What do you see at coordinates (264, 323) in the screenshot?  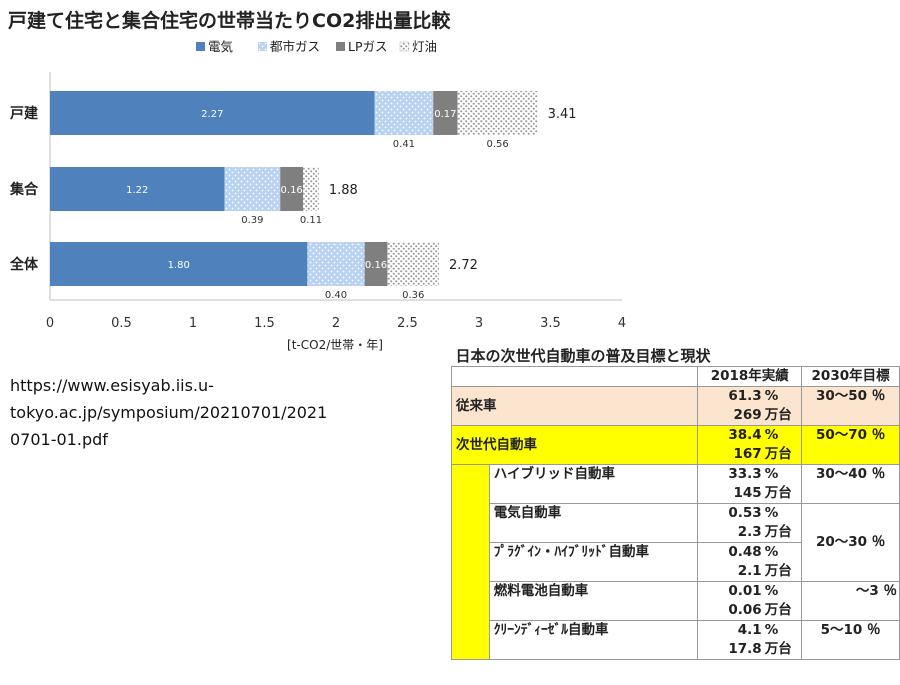 I see `x-tick-label: 1.5` at bounding box center [264, 323].